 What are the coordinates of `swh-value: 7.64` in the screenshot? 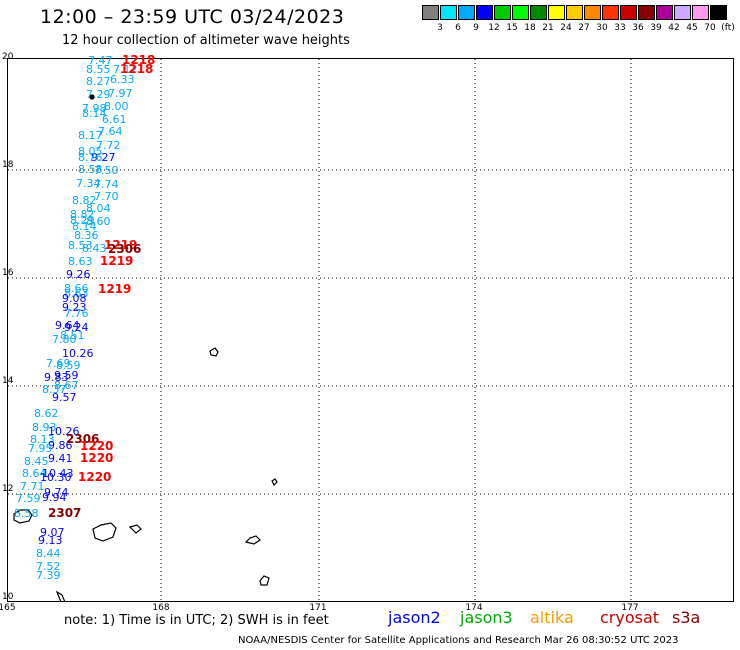 It's located at (110, 131).